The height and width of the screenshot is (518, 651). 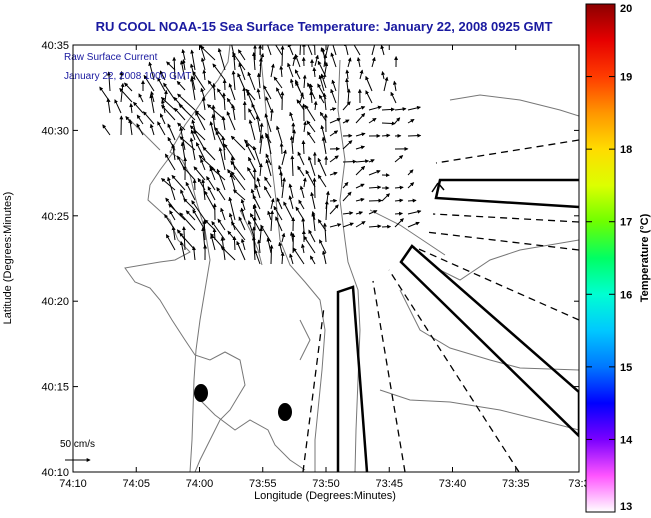 I want to click on y-tick-label: 40:25, so click(x=55, y=217).